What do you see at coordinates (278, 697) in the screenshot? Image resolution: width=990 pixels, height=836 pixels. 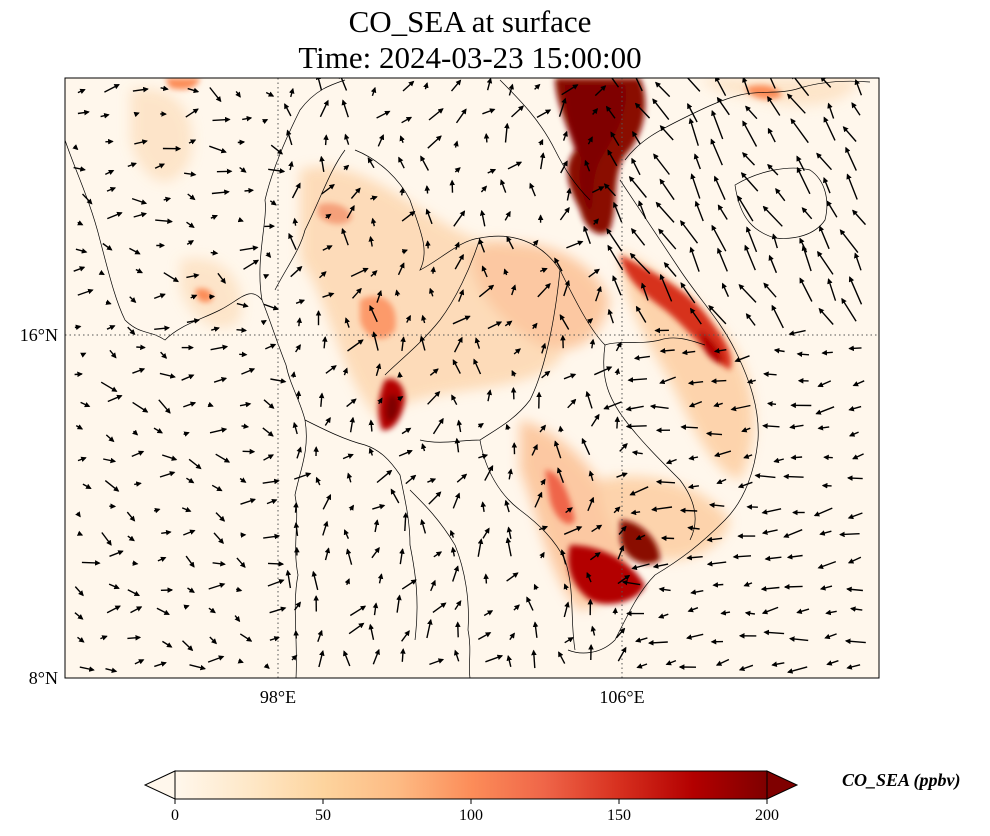 I see `lon-label-98e: 98°E` at bounding box center [278, 697].